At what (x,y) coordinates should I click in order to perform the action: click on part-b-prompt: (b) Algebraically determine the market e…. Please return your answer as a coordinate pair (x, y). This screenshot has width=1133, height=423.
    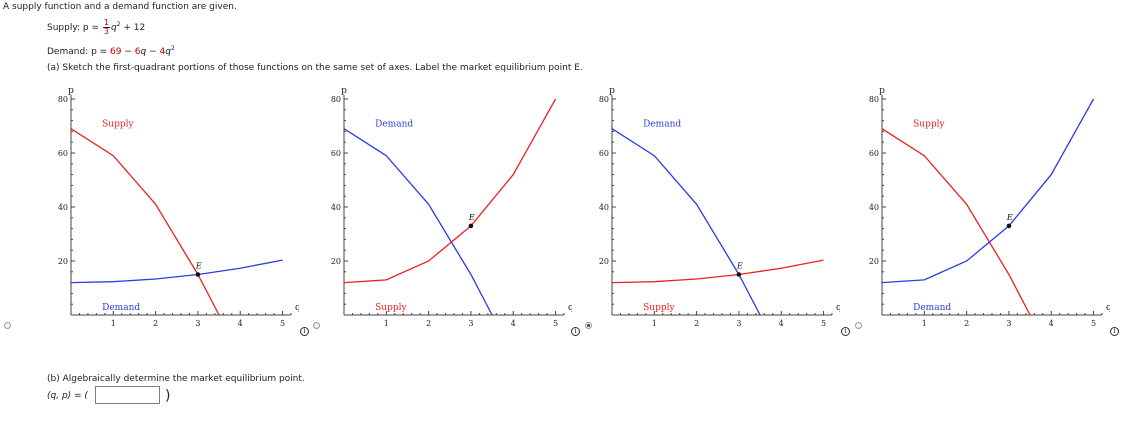
    Looking at the image, I should click on (176, 379).